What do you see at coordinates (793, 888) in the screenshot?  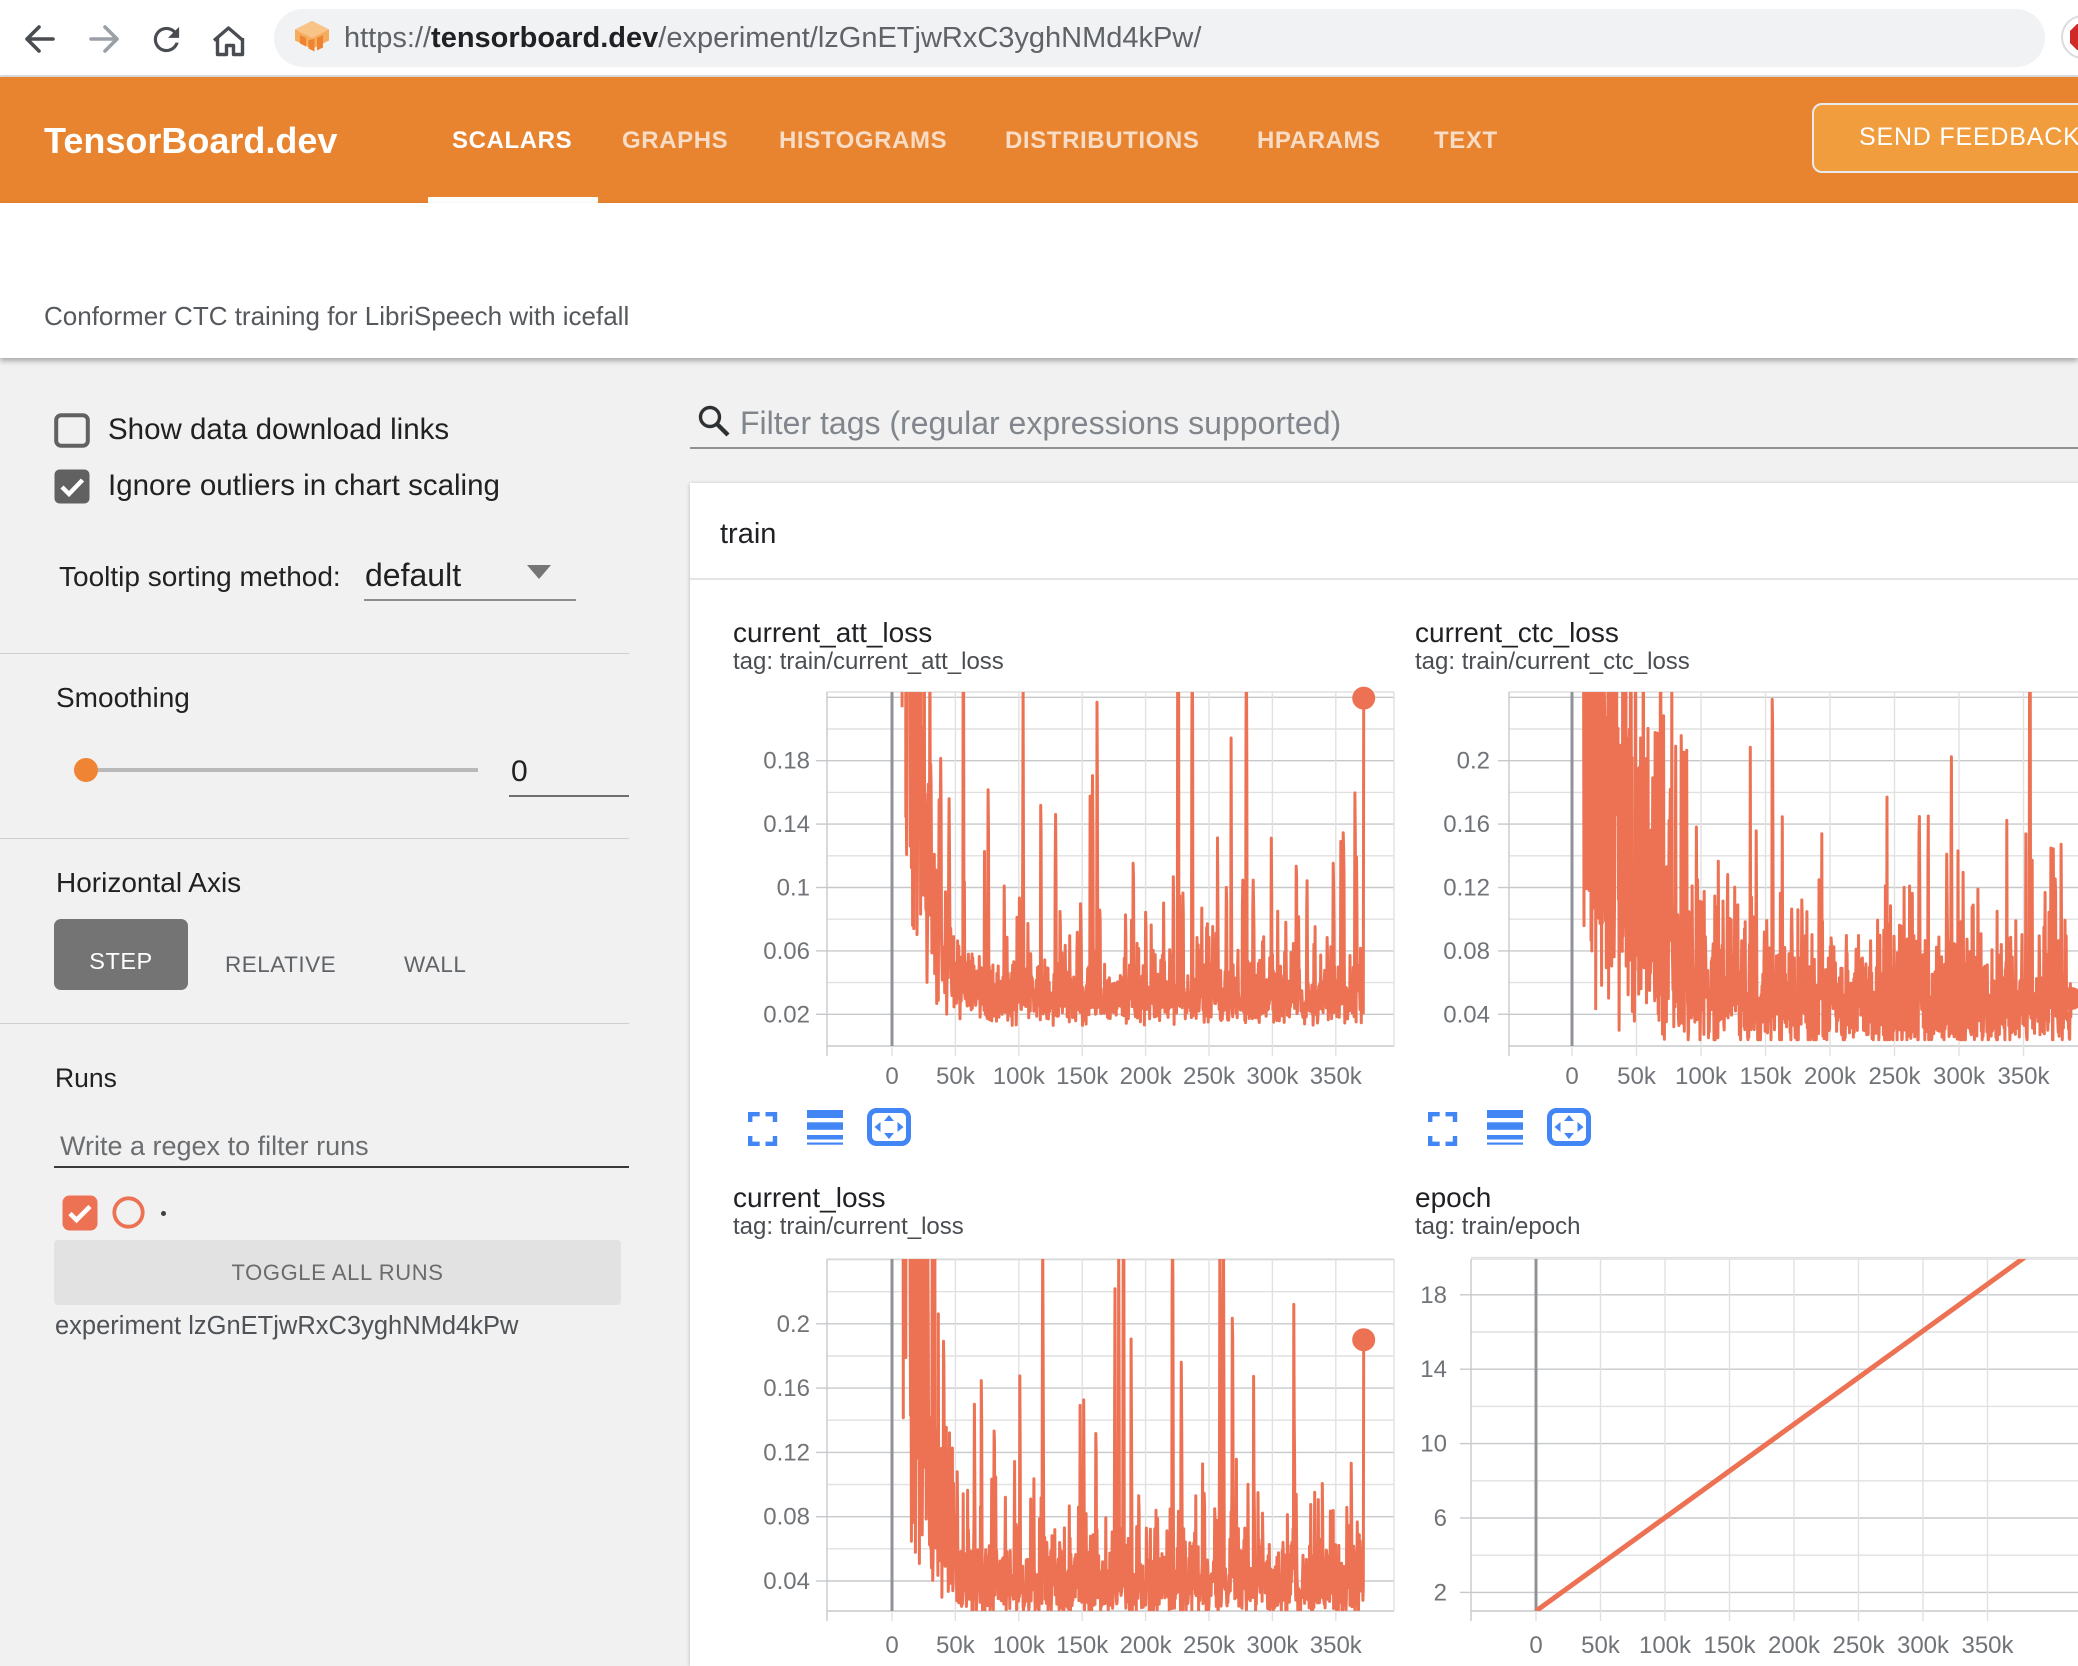 I see `svg-text: 0.1` at bounding box center [793, 888].